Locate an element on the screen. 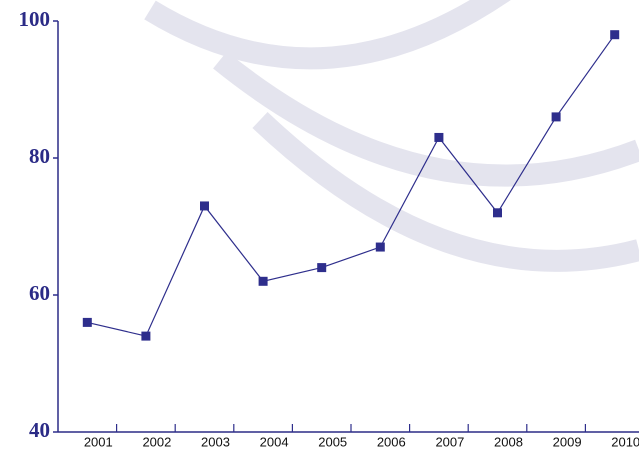 This screenshot has height=449, width=639. x-tick-label: 2005 is located at coordinates (332, 441).